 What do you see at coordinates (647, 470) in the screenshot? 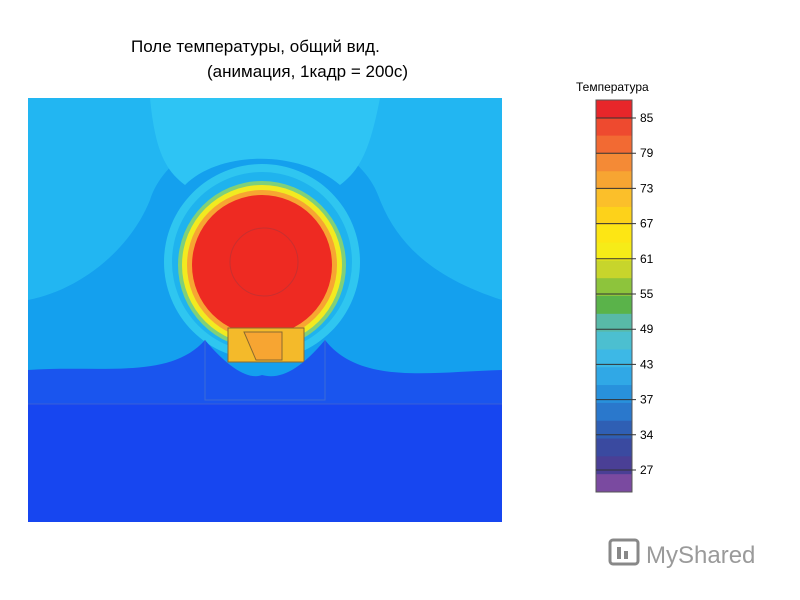
I see `colorbar-tick-label: 27` at bounding box center [647, 470].